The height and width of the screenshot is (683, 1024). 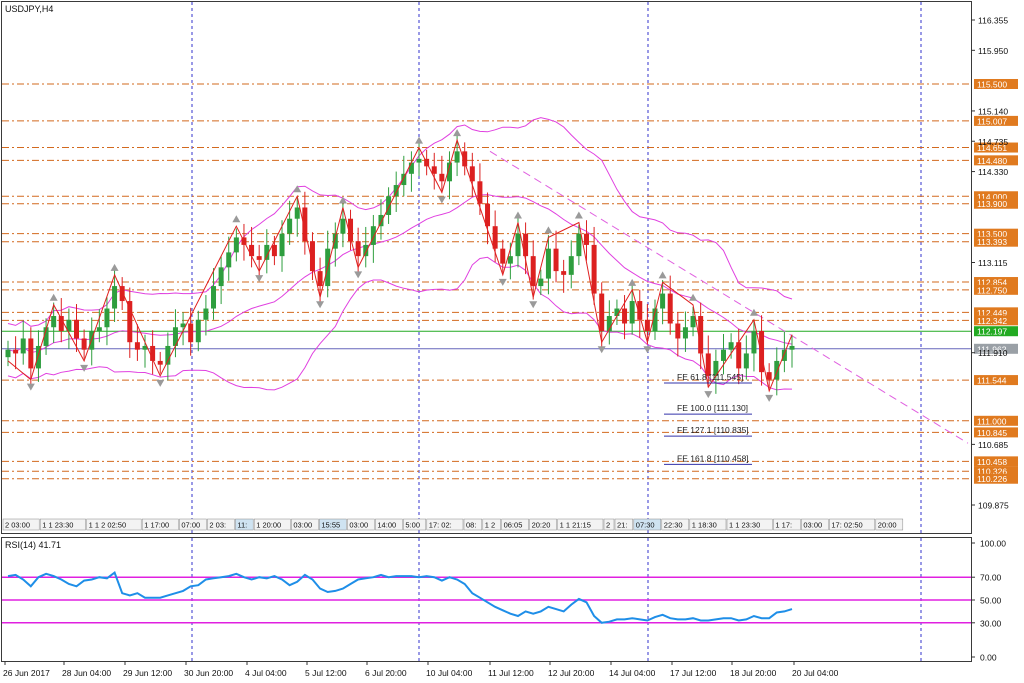 I want to click on session-tag-label: 03:00, so click(x=358, y=525).